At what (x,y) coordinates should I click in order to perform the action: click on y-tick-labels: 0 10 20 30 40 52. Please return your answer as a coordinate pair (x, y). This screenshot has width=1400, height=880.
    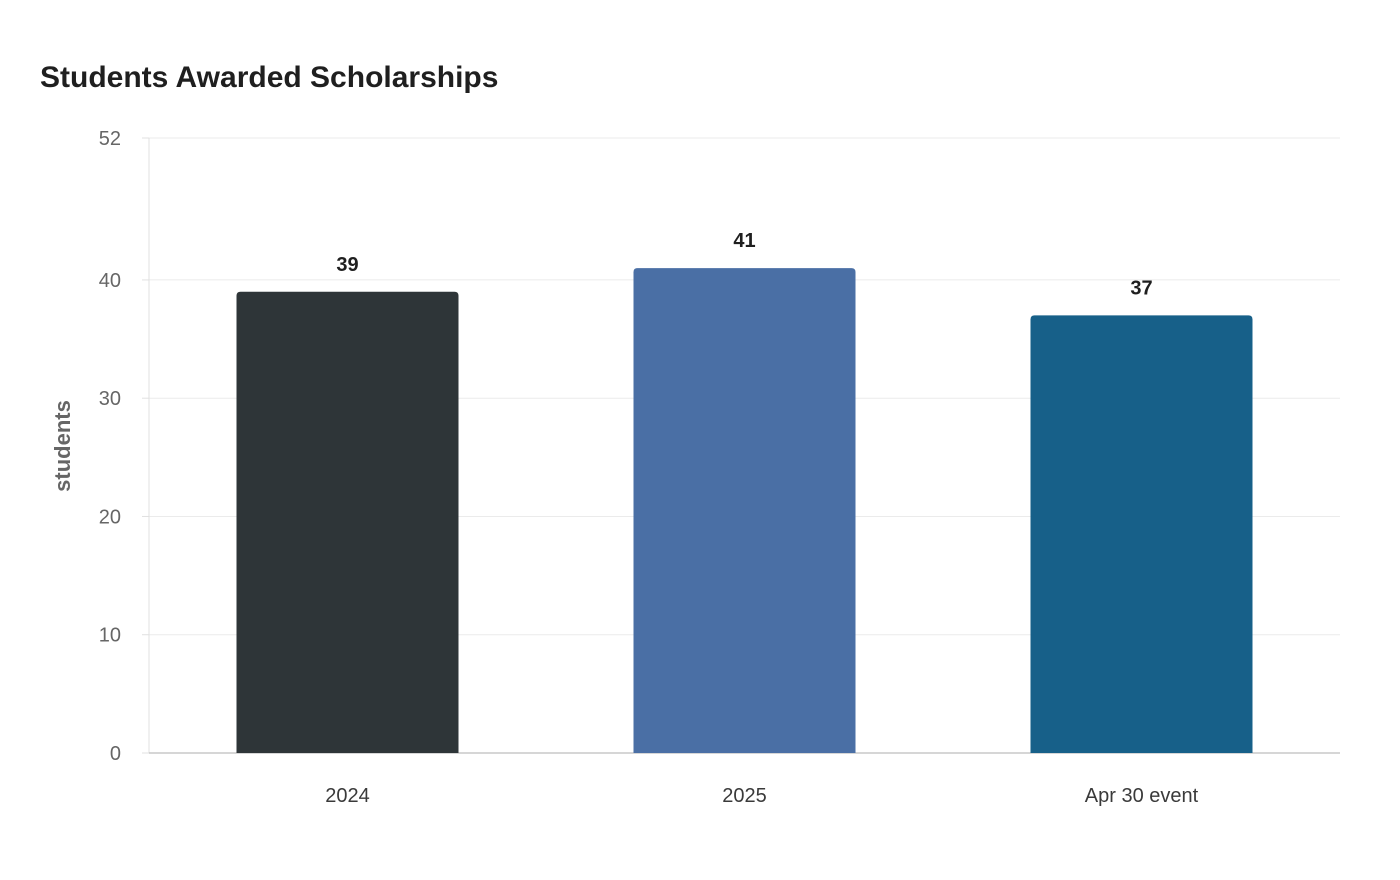
    Looking at the image, I should click on (110, 446).